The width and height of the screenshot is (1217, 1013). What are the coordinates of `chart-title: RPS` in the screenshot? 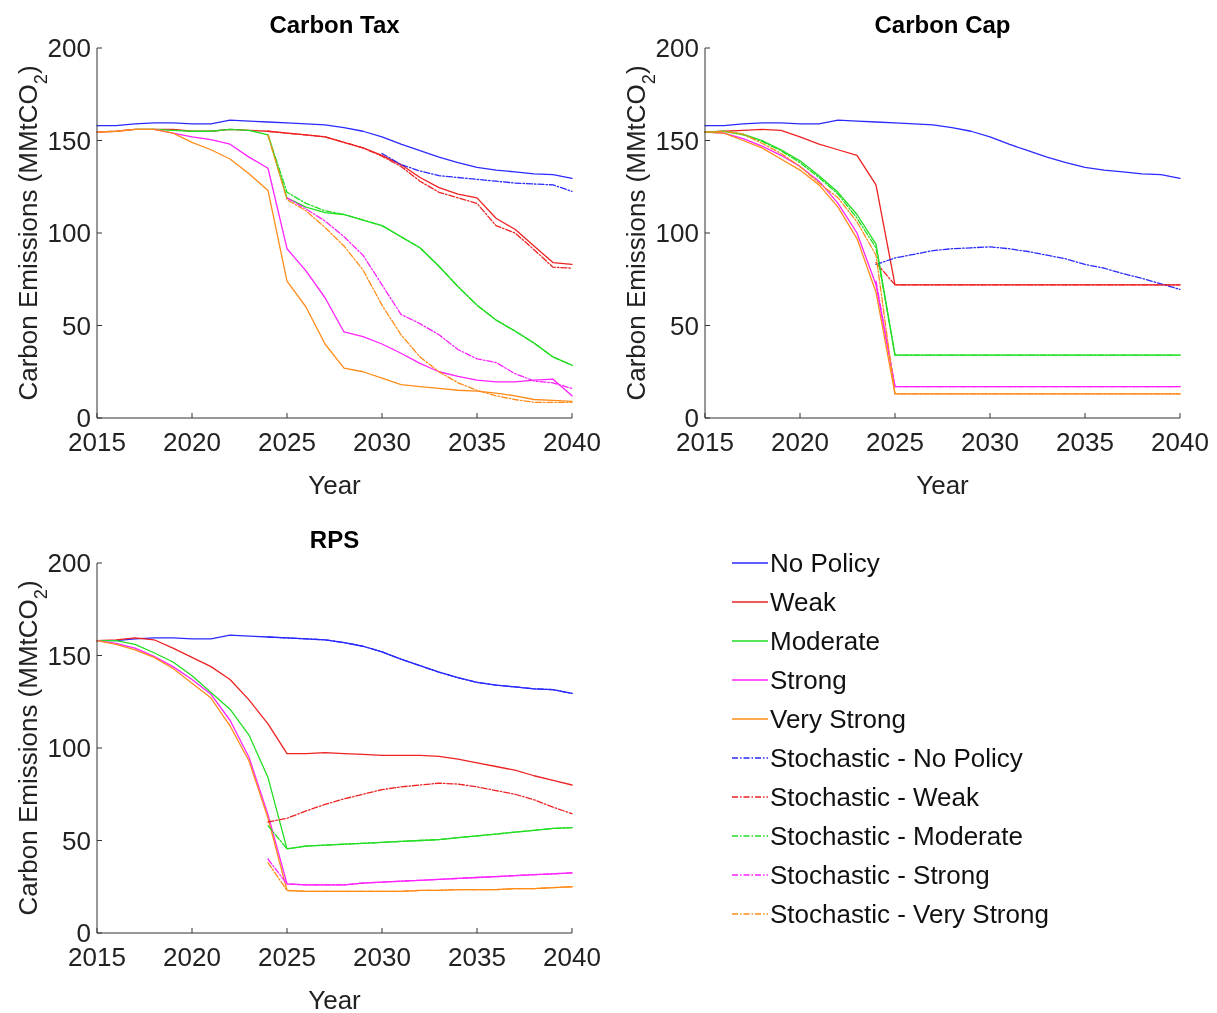 It's located at (334, 539).